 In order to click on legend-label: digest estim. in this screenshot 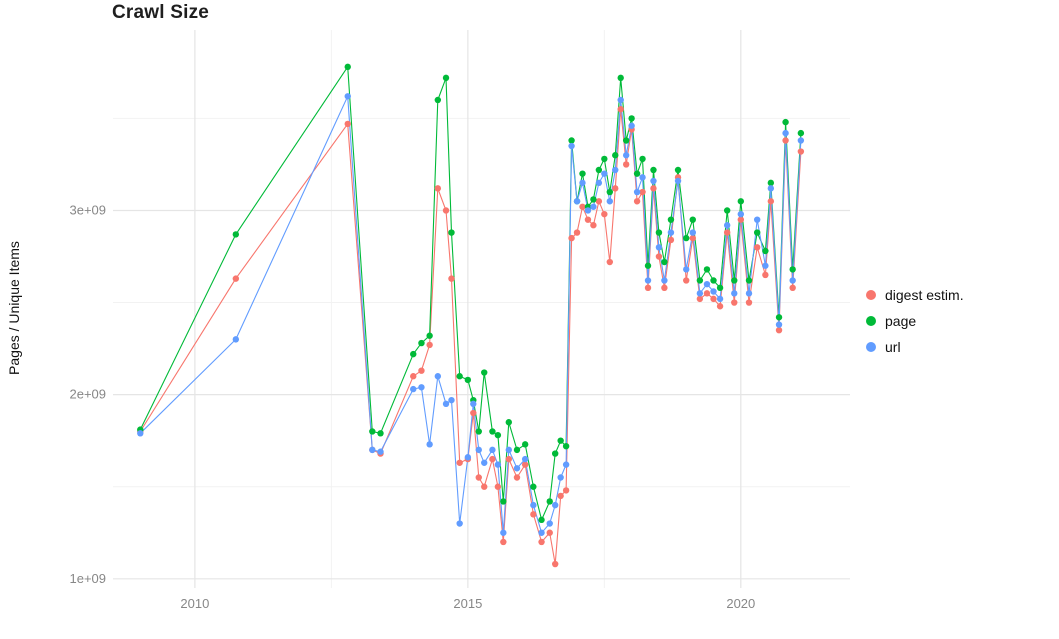, I will do `click(924, 295)`.